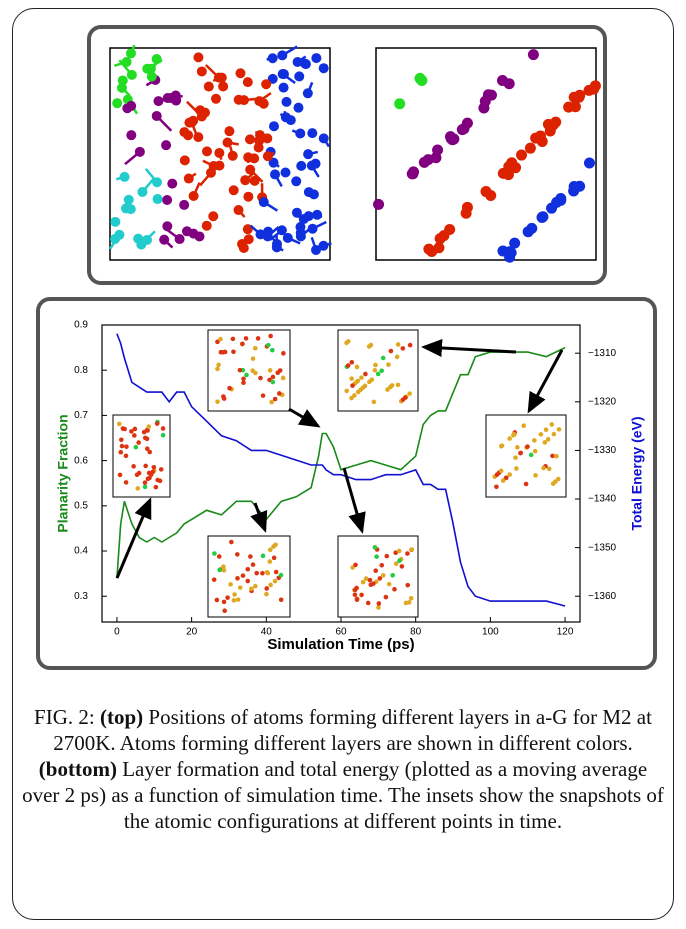  I want to click on y-tick-label: 0.7, so click(81, 415).